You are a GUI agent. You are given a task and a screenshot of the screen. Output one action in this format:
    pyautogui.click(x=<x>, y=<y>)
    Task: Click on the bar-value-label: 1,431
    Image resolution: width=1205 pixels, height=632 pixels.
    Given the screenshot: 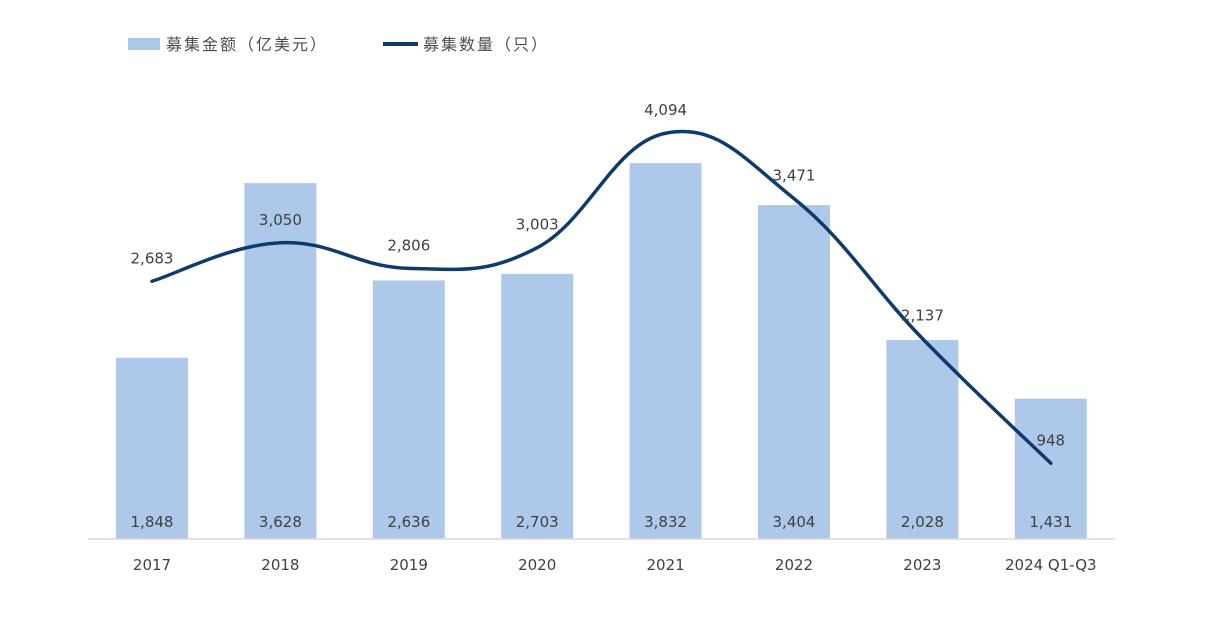 What is the action you would take?
    pyautogui.click(x=1050, y=522)
    